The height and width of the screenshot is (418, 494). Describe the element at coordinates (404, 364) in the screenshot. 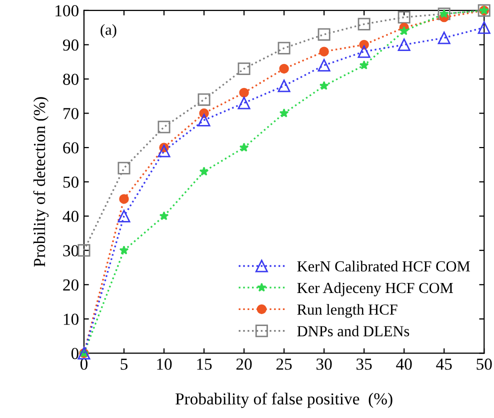

I see `x-tick-label: 40` at that location.